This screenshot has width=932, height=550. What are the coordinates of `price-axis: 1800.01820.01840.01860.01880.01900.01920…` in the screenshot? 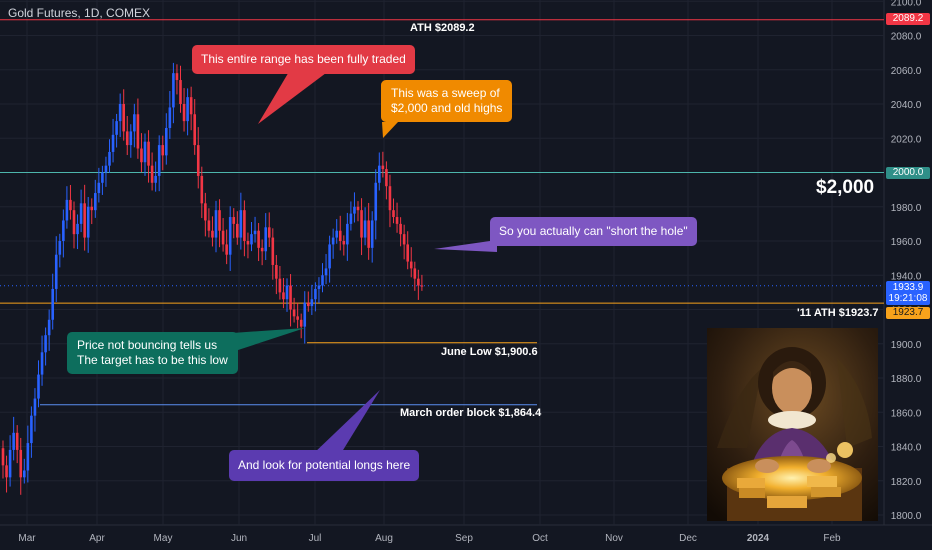 It's located at (906, 261).